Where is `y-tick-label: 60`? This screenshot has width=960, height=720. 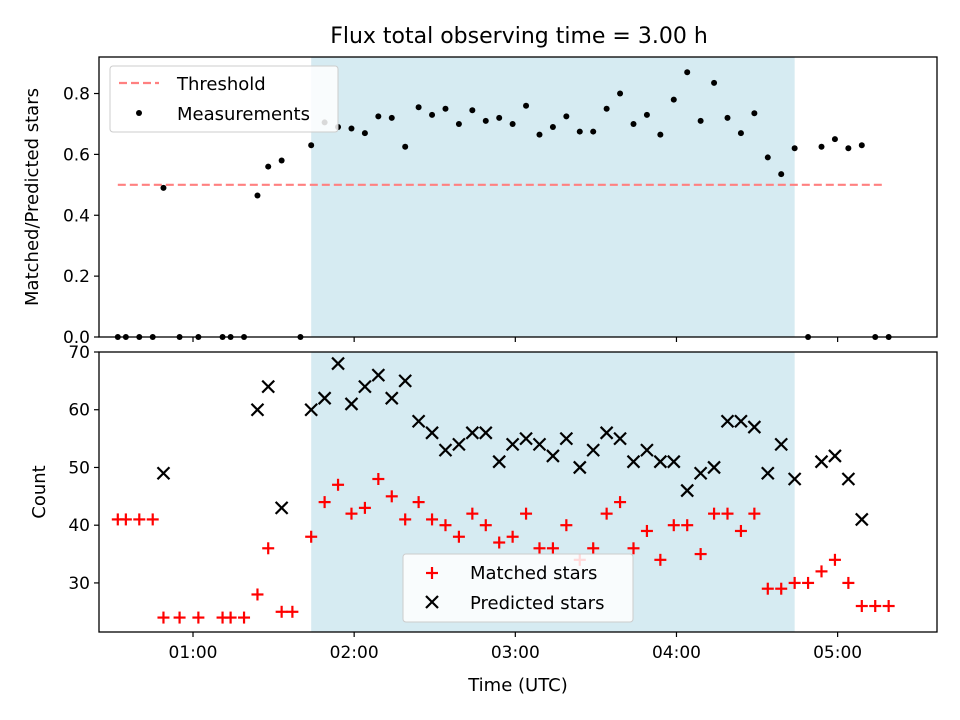 y-tick-label: 60 is located at coordinates (79, 411).